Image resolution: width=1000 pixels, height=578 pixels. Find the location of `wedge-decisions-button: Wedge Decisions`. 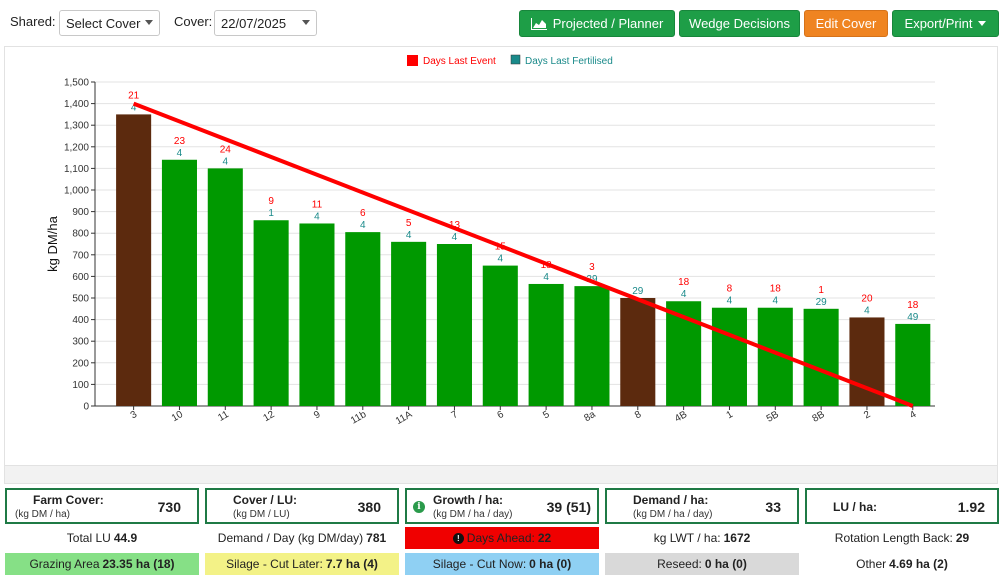

wedge-decisions-button: Wedge Decisions is located at coordinates (739, 23).